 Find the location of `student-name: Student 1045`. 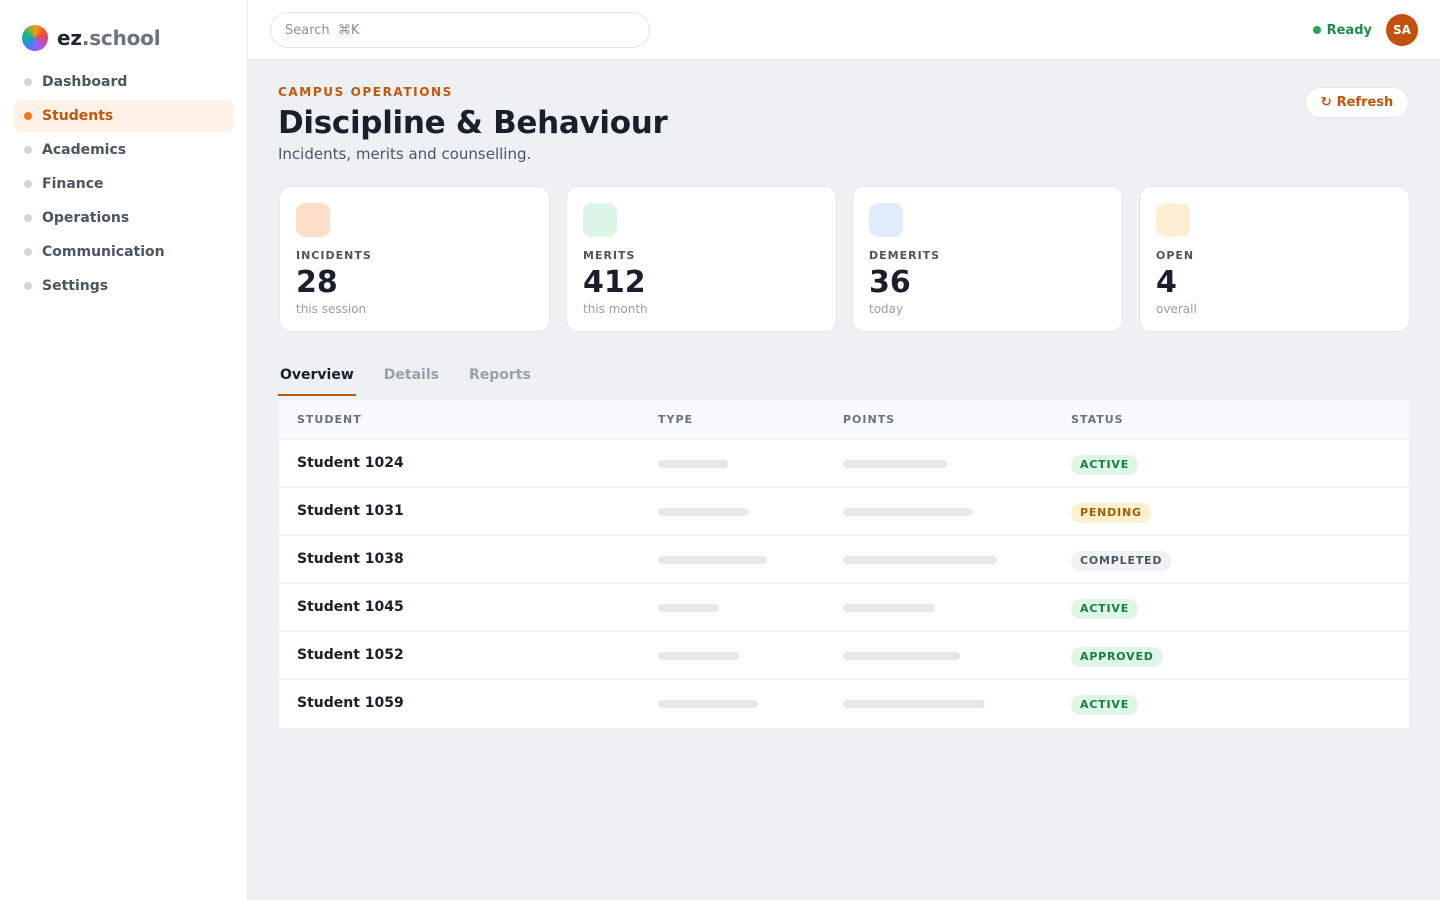

student-name: Student 1045 is located at coordinates (350, 607).